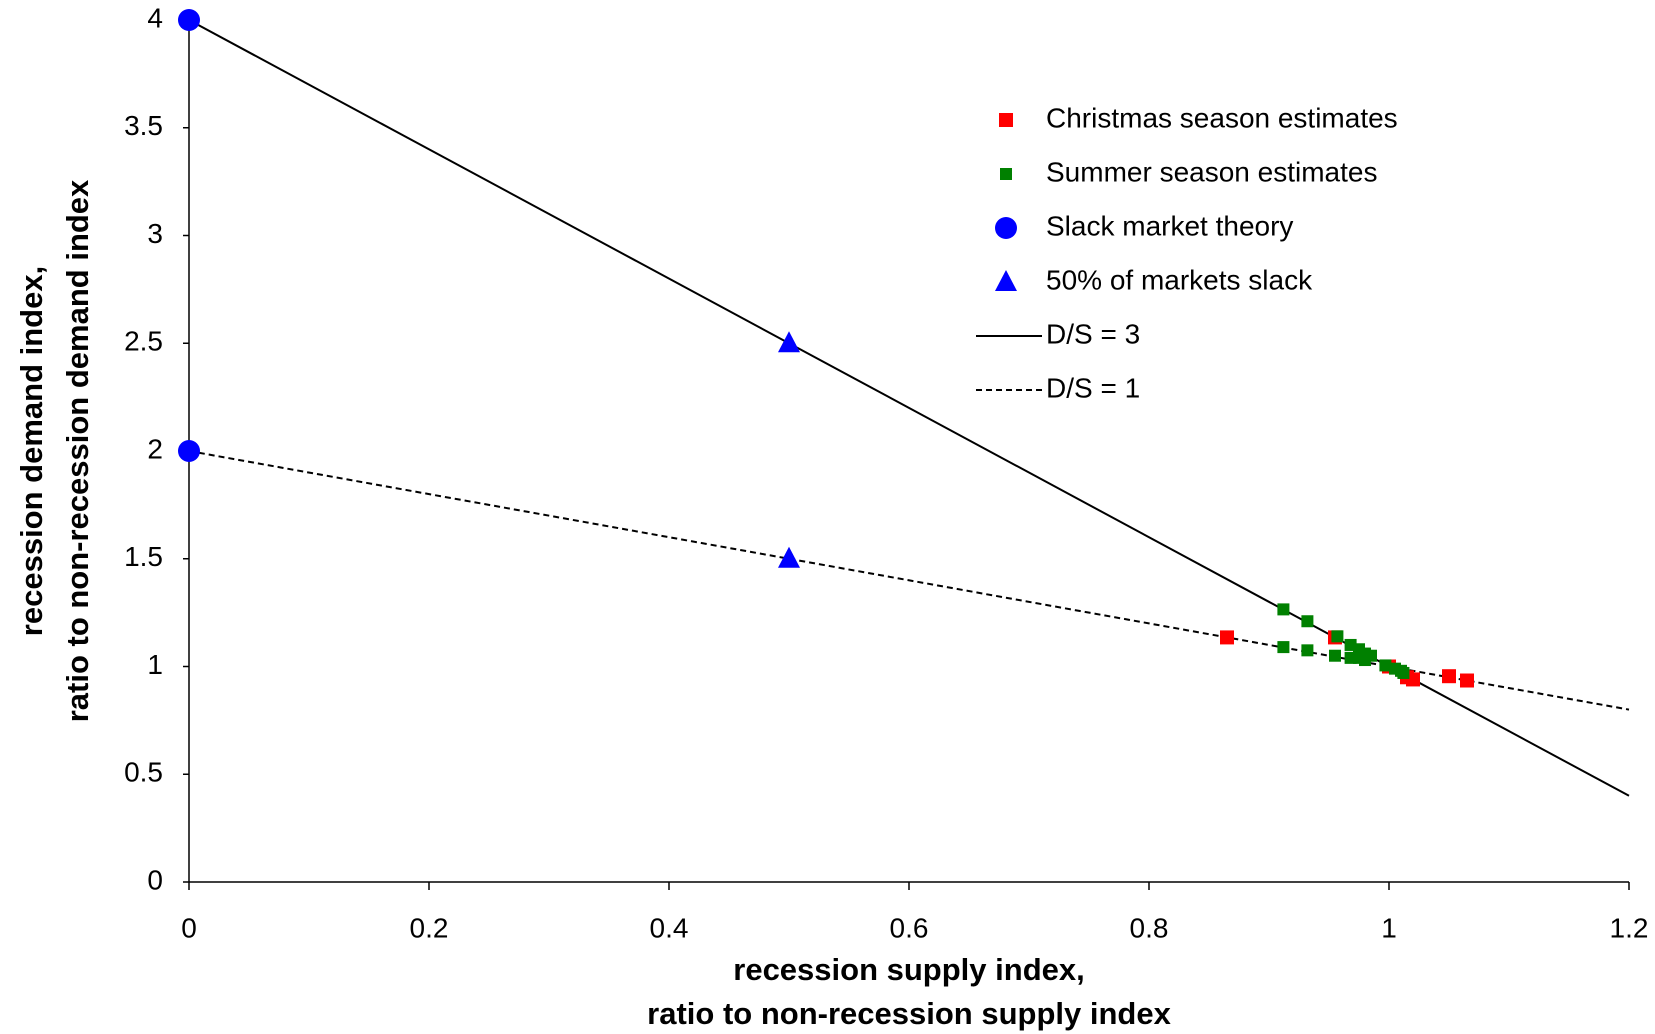  What do you see at coordinates (31, 451) in the screenshot?
I see `y-axis-label: recession demand index,` at bounding box center [31, 451].